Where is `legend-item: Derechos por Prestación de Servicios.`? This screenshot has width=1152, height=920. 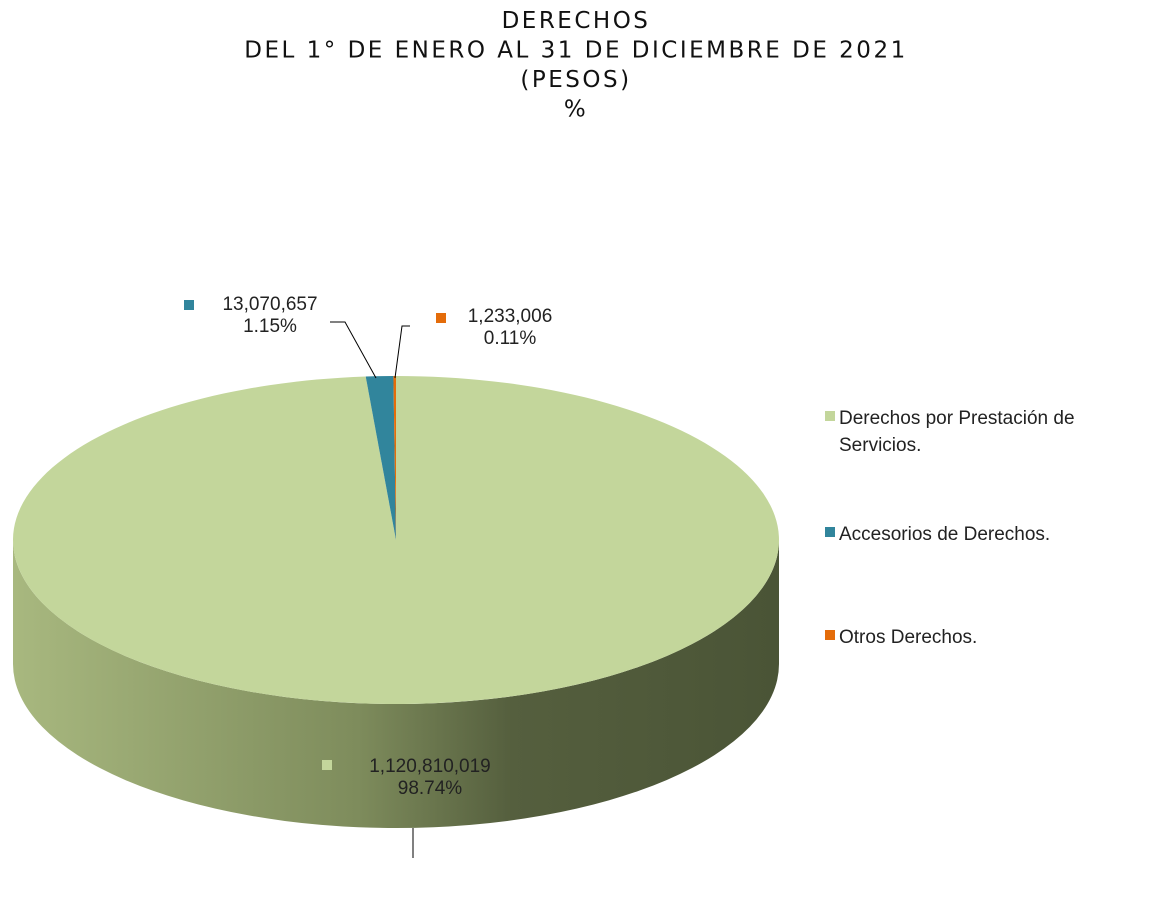 legend-item: Derechos por Prestación de Servicios. is located at coordinates (982, 432).